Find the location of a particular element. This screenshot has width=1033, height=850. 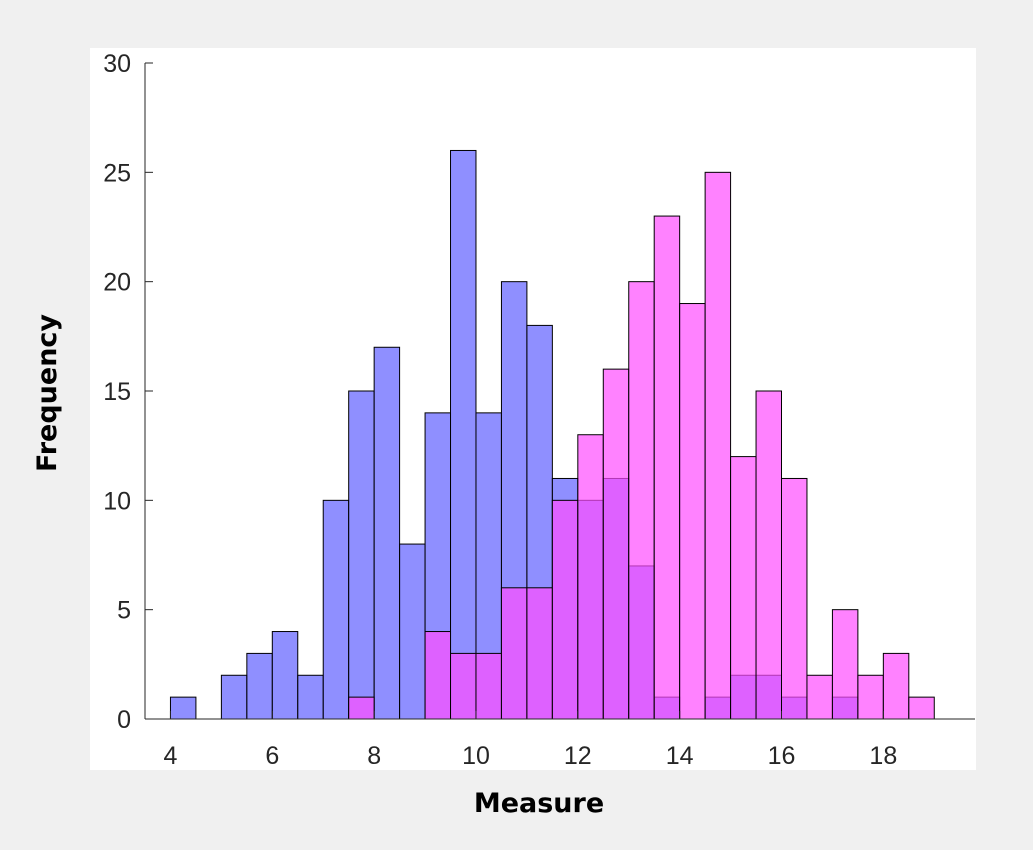

x-tick-label: 10 is located at coordinates (476, 756).